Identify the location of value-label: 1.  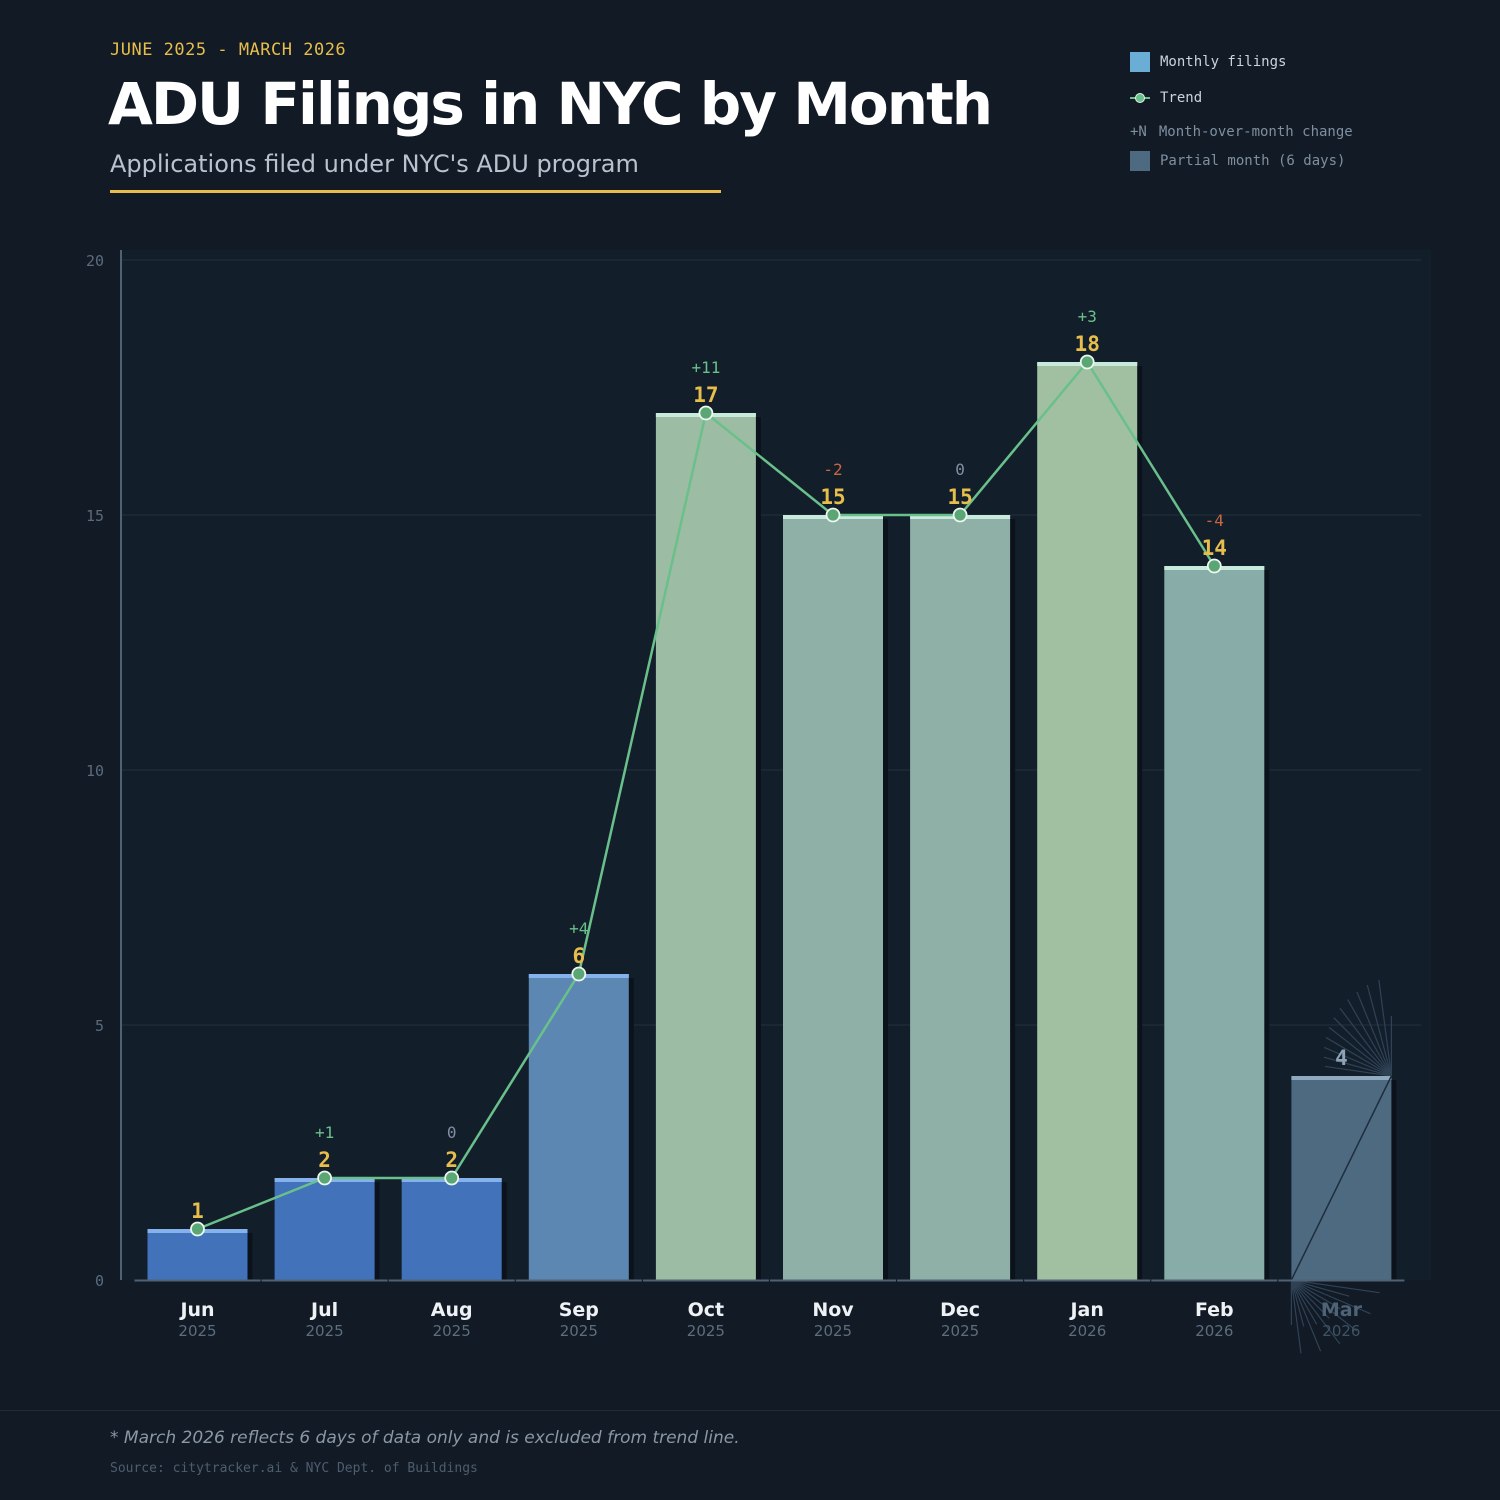
(197, 1211).